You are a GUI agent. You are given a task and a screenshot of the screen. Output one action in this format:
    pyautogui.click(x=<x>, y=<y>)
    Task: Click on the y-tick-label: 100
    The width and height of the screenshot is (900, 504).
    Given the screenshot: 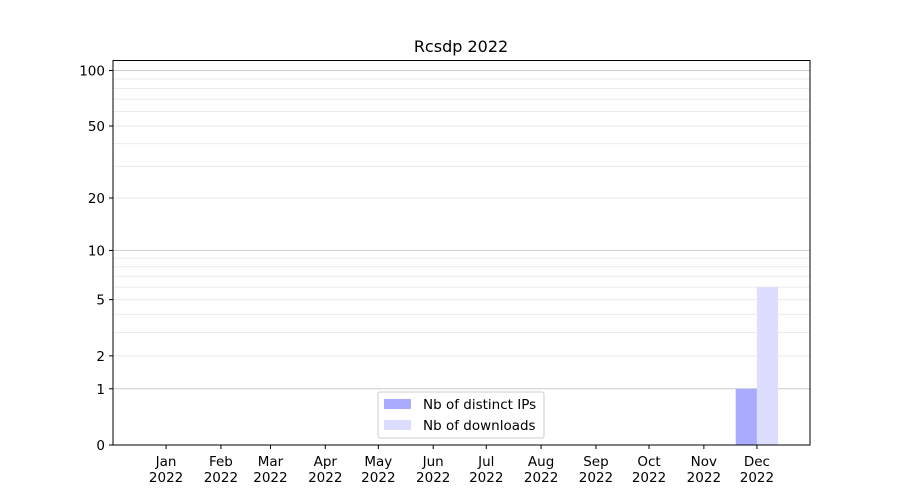 What is the action you would take?
    pyautogui.click(x=92, y=72)
    